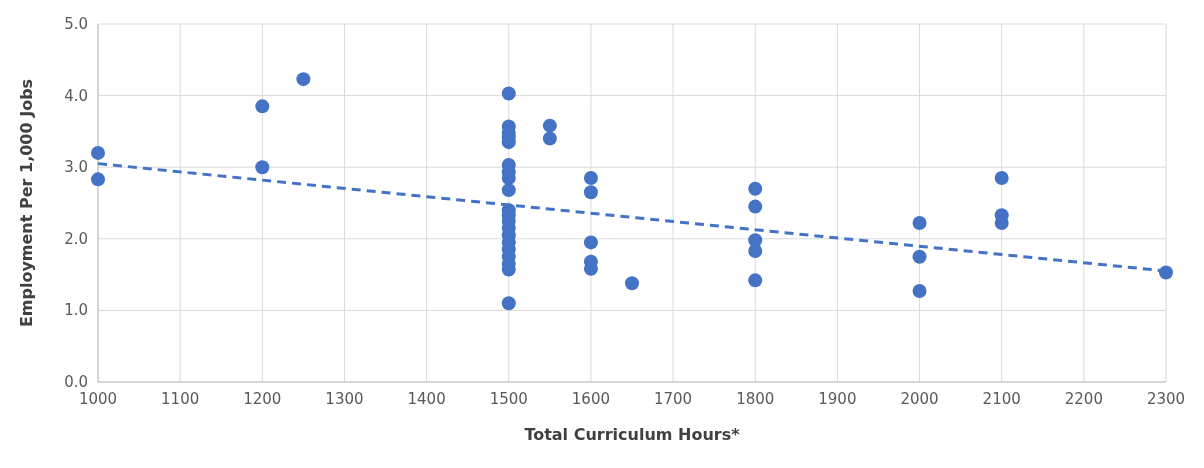 This screenshot has width=1204, height=468. What do you see at coordinates (673, 399) in the screenshot?
I see `x-tick-label: 1700` at bounding box center [673, 399].